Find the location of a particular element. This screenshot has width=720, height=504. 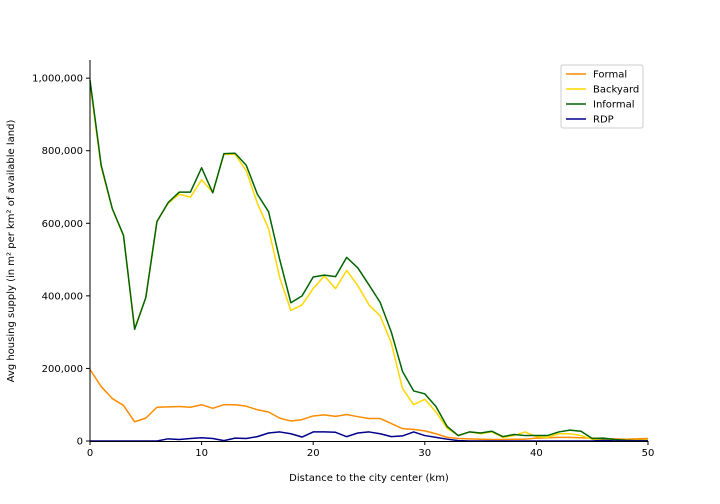

x-tick-label: 30 is located at coordinates (424, 453).